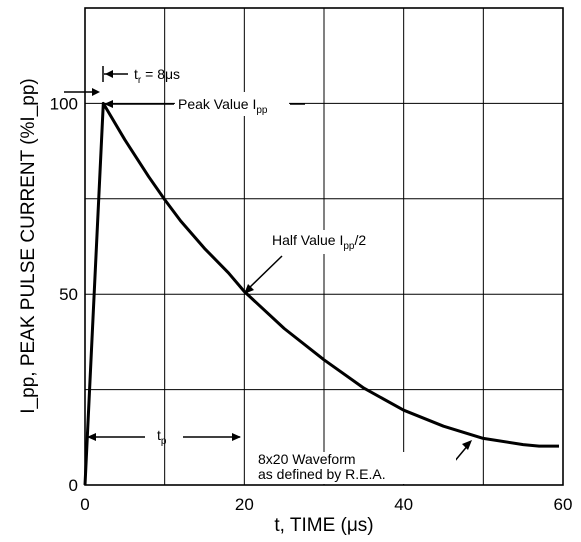 The width and height of the screenshot is (581, 542). I want to click on peak-label-bg, so click(232, 104).